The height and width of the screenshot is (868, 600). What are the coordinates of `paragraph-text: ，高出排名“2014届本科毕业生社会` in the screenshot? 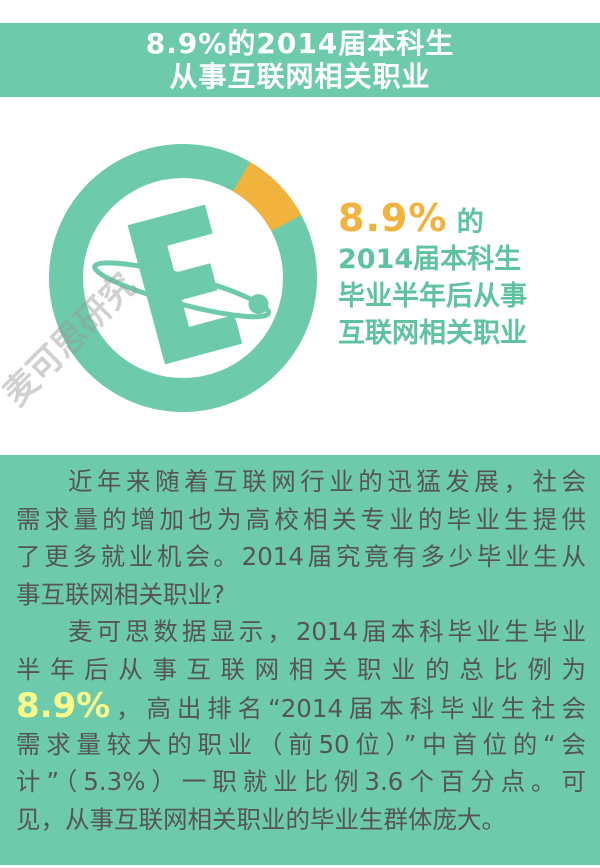 It's located at (348, 708).